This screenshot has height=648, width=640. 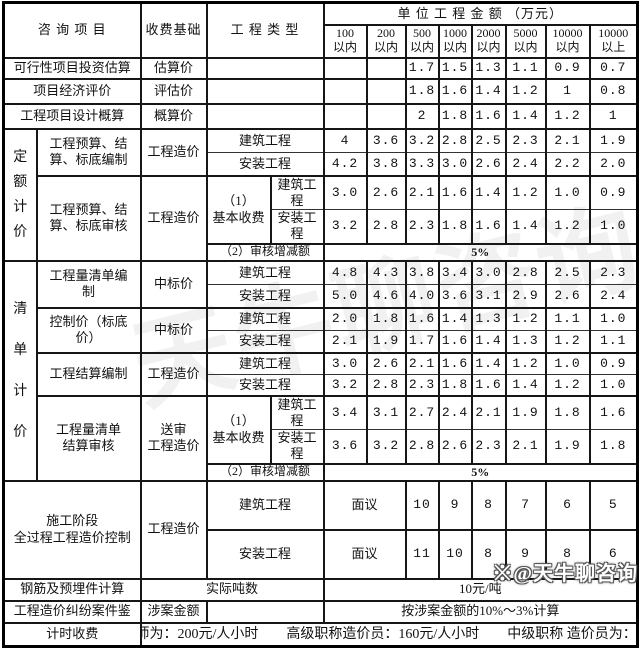 I want to click on value-cell: 4.3, so click(x=386, y=272).